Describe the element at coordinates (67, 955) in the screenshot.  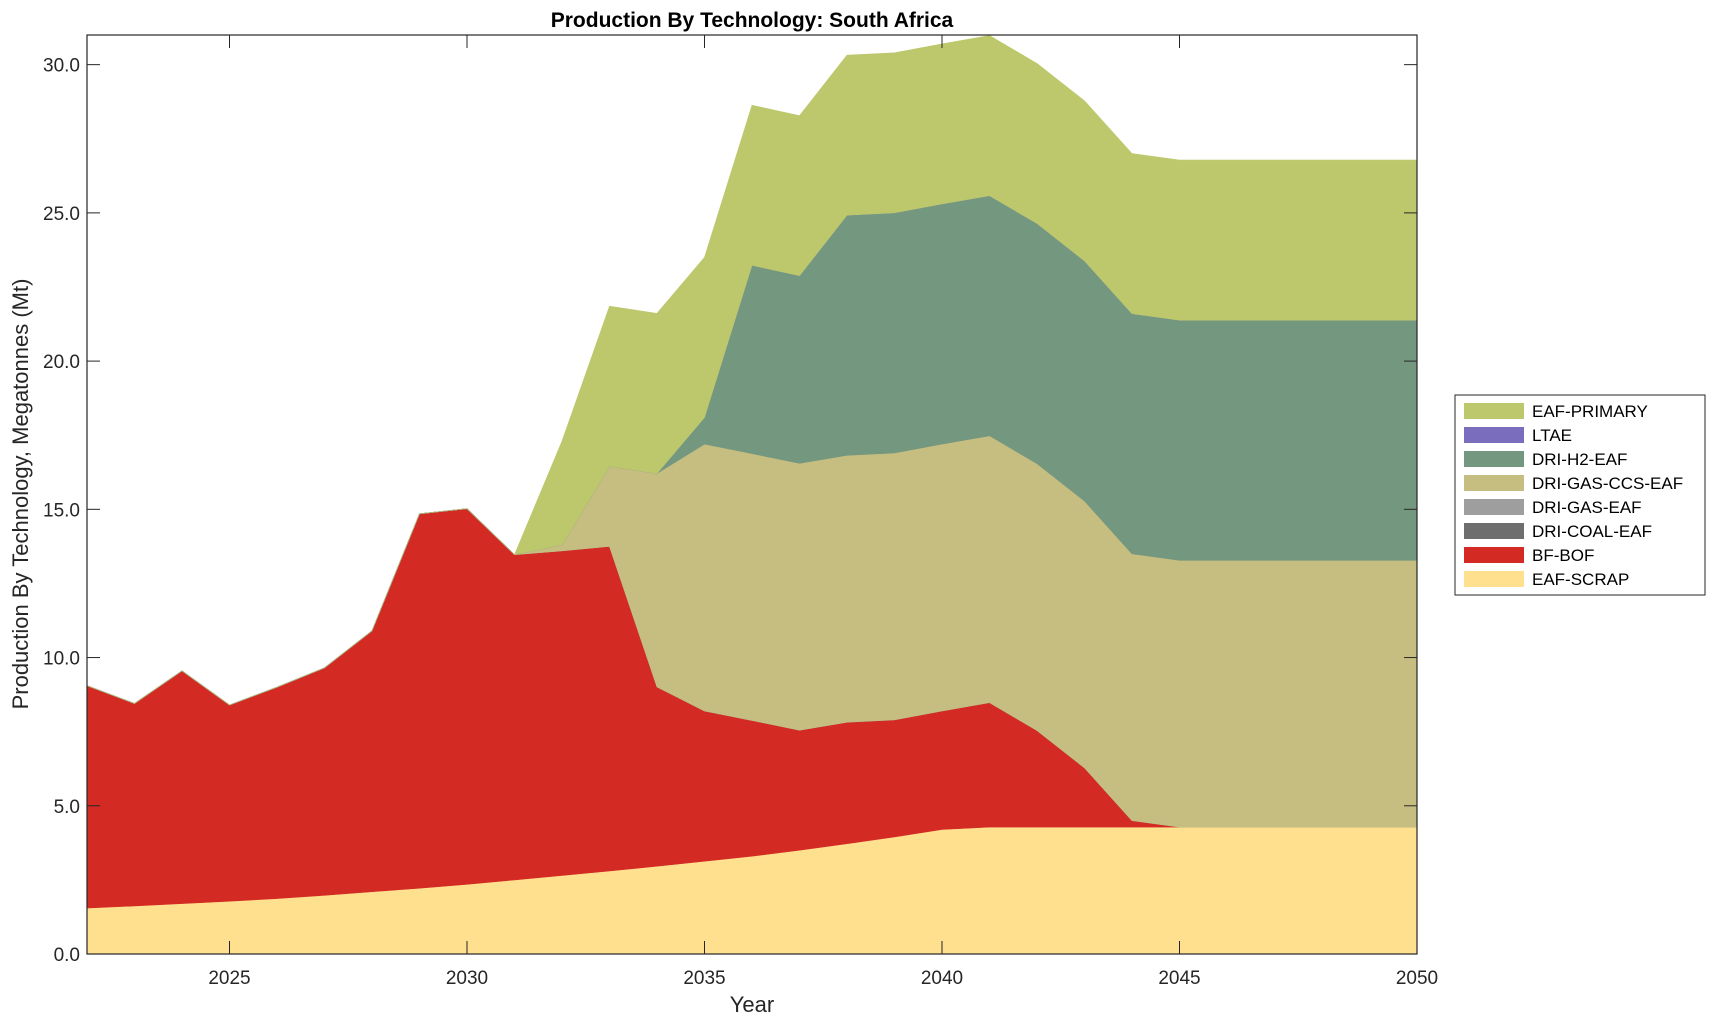
I see `y-tick-label: 0.0` at that location.